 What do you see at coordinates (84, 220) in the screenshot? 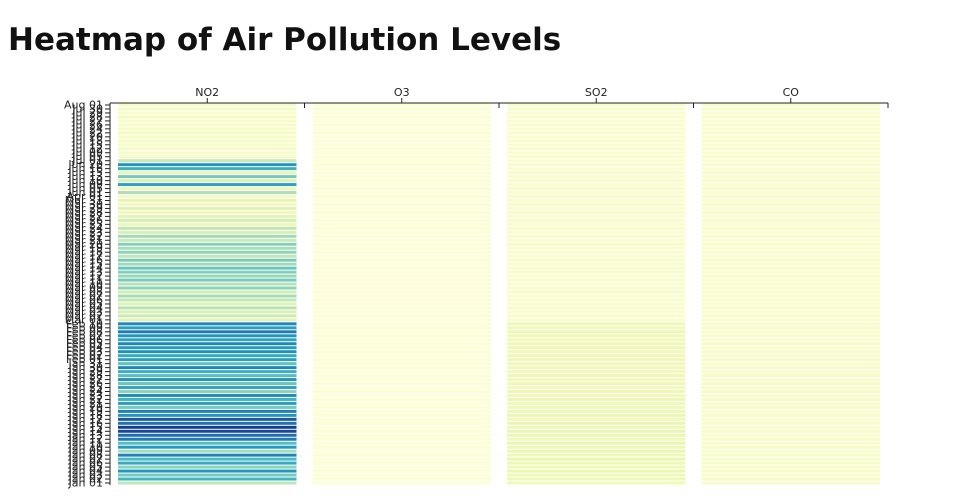
I see `y-tick-label: Mar 26` at bounding box center [84, 220].